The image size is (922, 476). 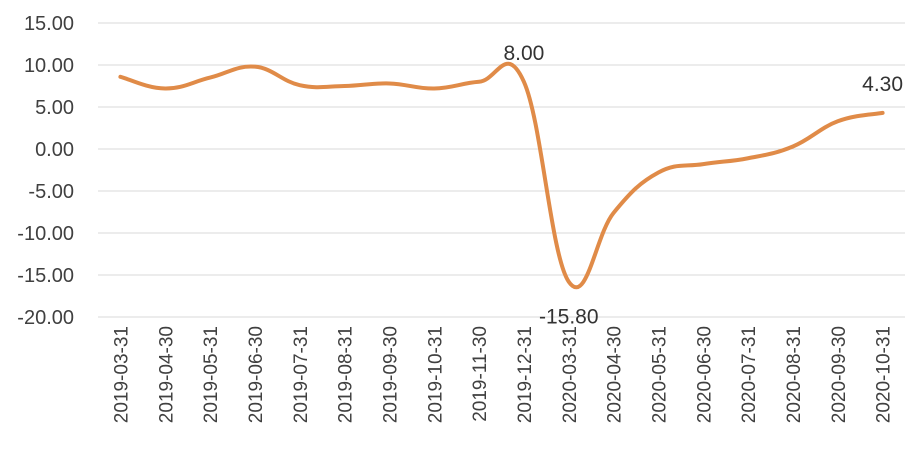 What do you see at coordinates (704, 374) in the screenshot?
I see `x-tick-label: 2020-06-30` at bounding box center [704, 374].